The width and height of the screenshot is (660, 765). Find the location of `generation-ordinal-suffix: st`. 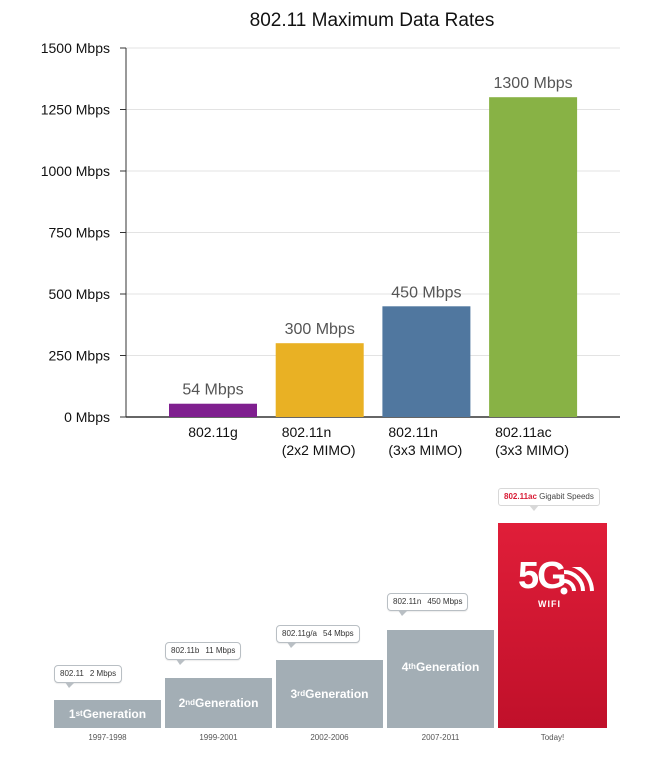

generation-ordinal-suffix: st is located at coordinates (79, 713).